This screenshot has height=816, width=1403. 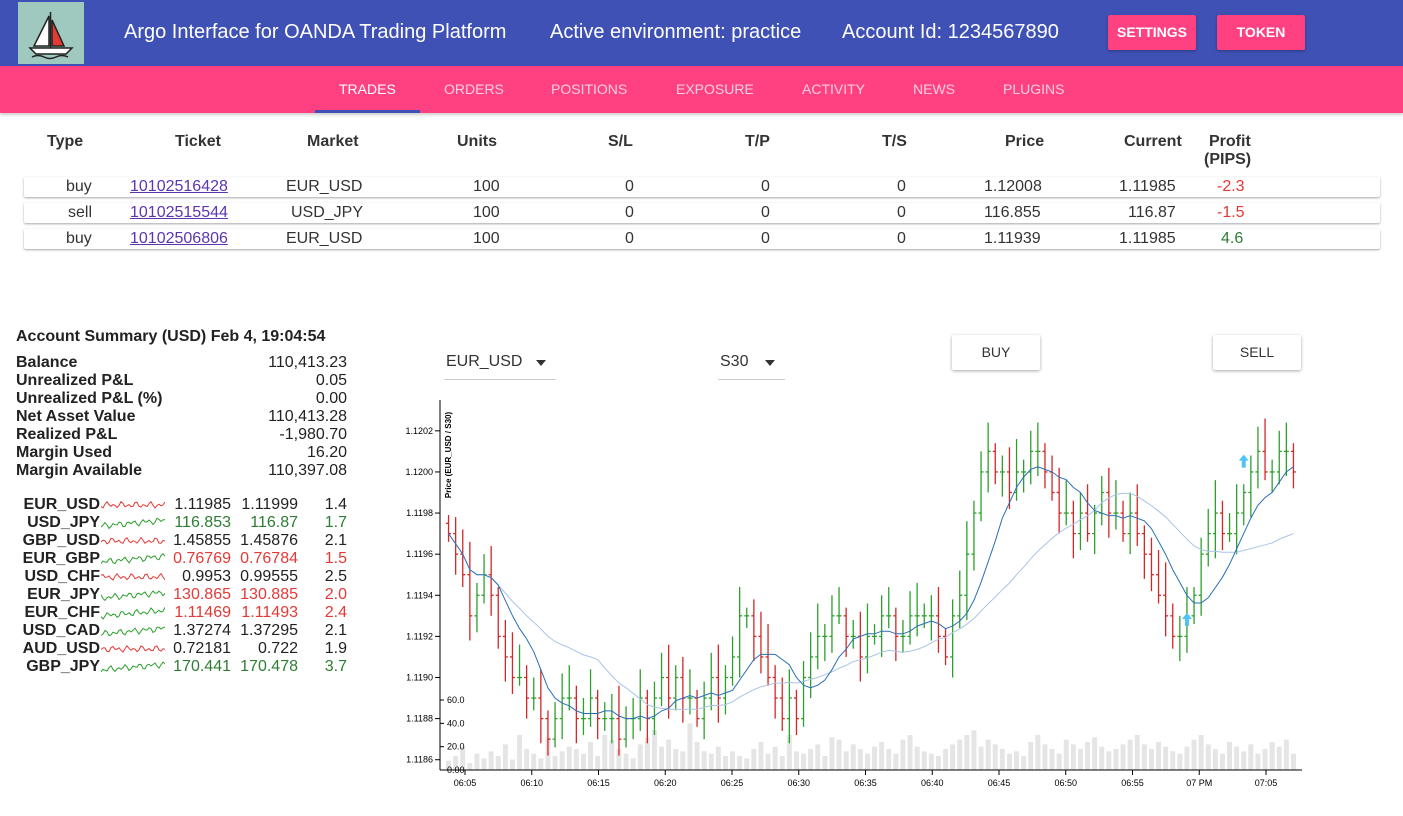 What do you see at coordinates (531, 783) in the screenshot?
I see `x-tick-label: 06:10` at bounding box center [531, 783].